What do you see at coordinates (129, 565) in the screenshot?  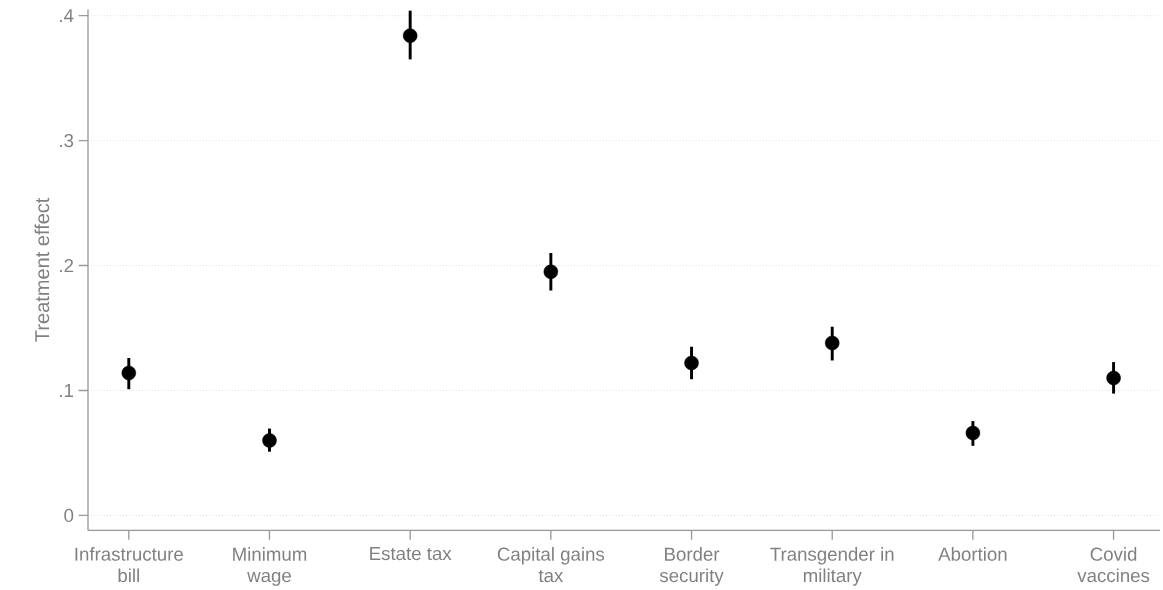 I see `x-tick-label: Infrastructure bill` at bounding box center [129, 565].